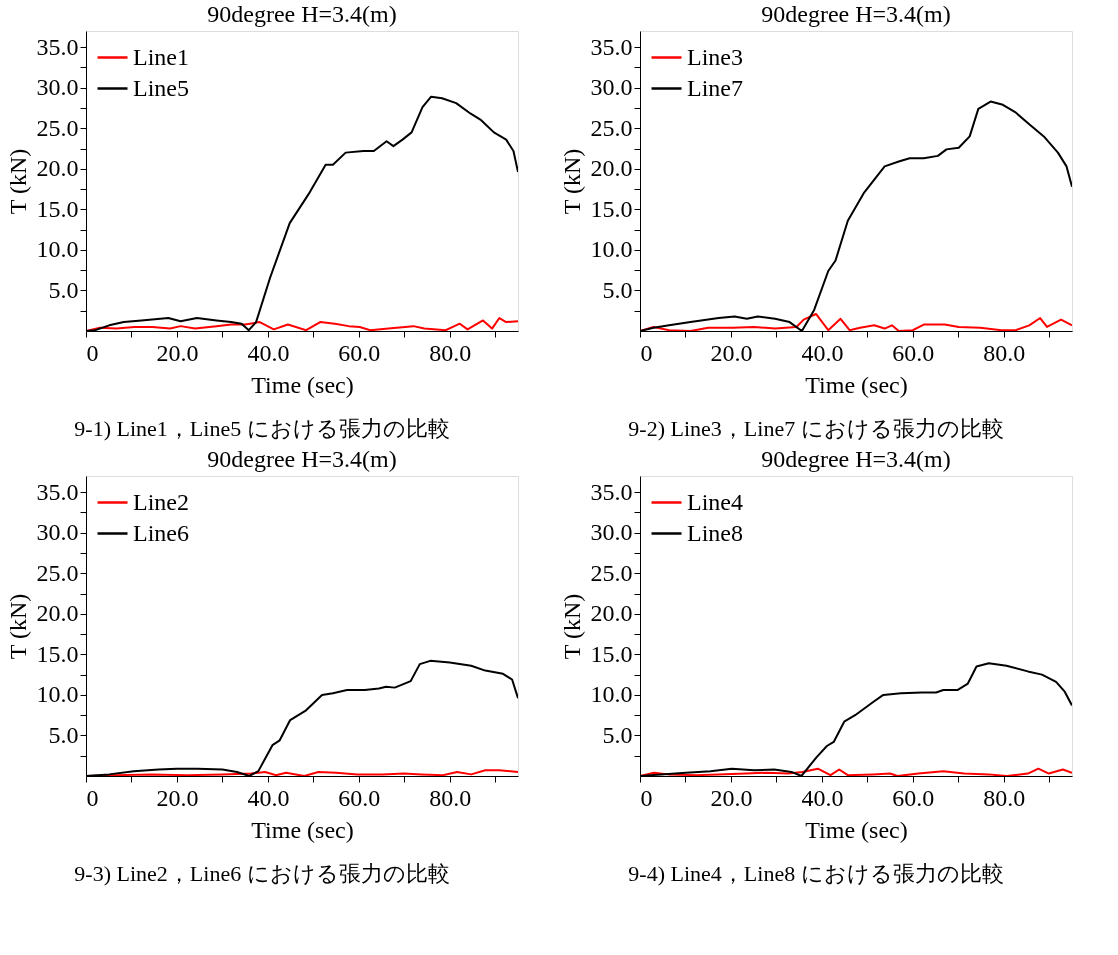 The height and width of the screenshot is (955, 1118). Describe the element at coordinates (161, 501) in the screenshot. I see `legend-label: Line2` at that location.